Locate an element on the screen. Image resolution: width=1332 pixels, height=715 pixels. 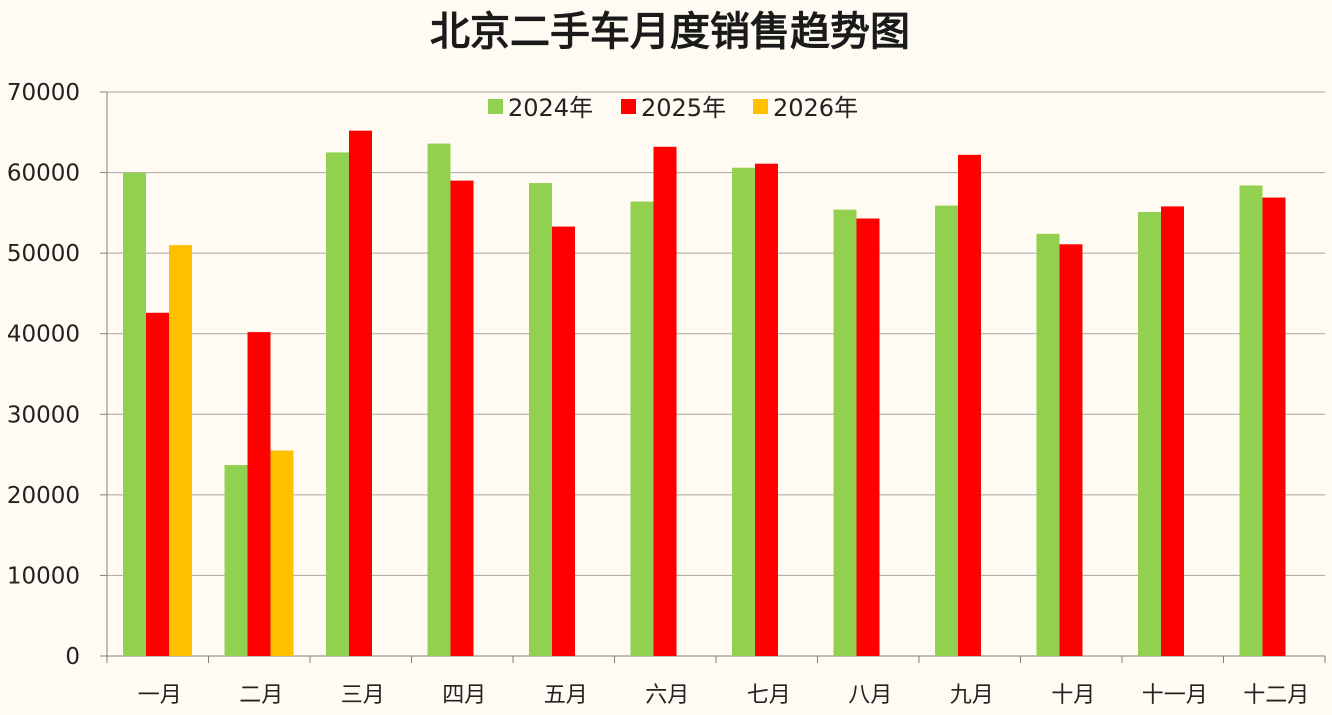
bar-2025年-二月 is located at coordinates (259, 494).